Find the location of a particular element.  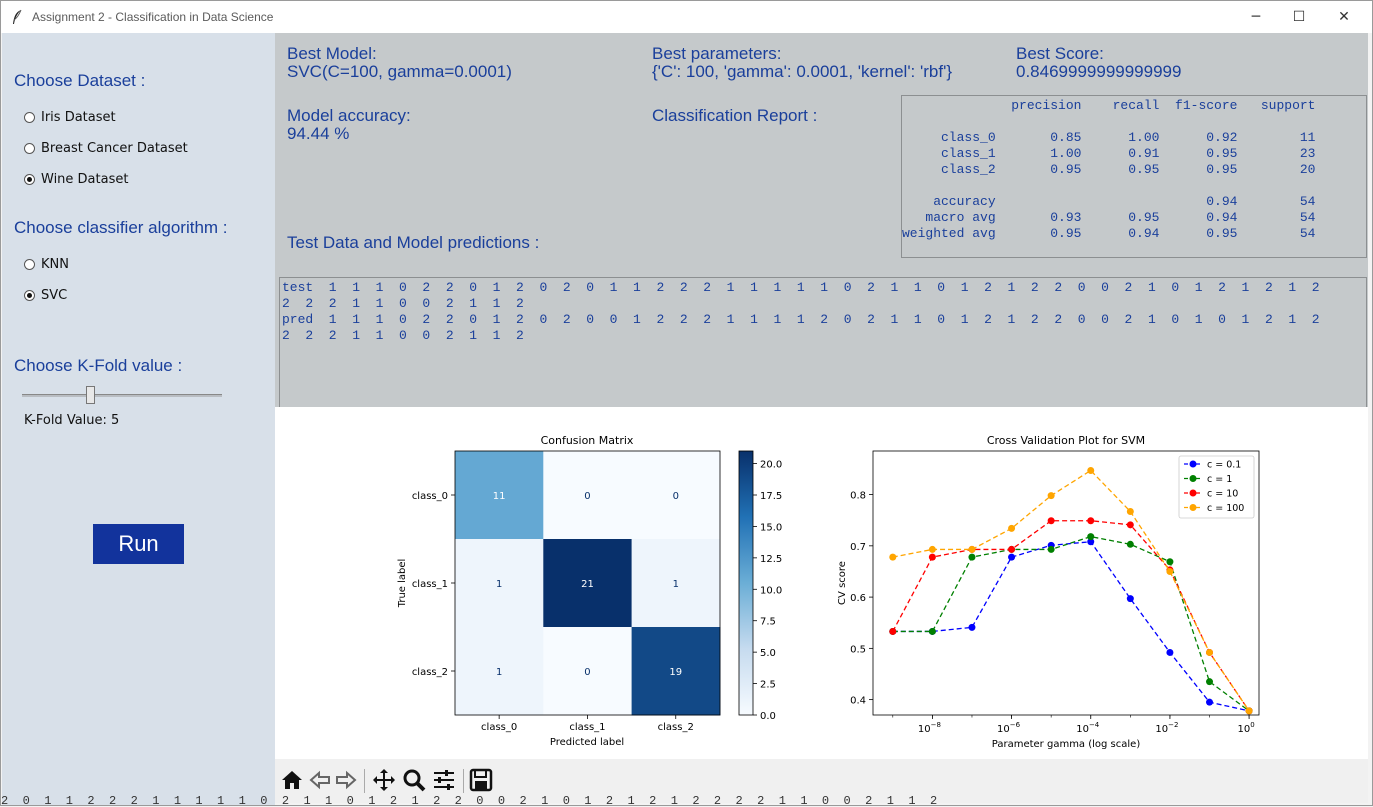

best-score-label: Best Score: is located at coordinates (1060, 53).